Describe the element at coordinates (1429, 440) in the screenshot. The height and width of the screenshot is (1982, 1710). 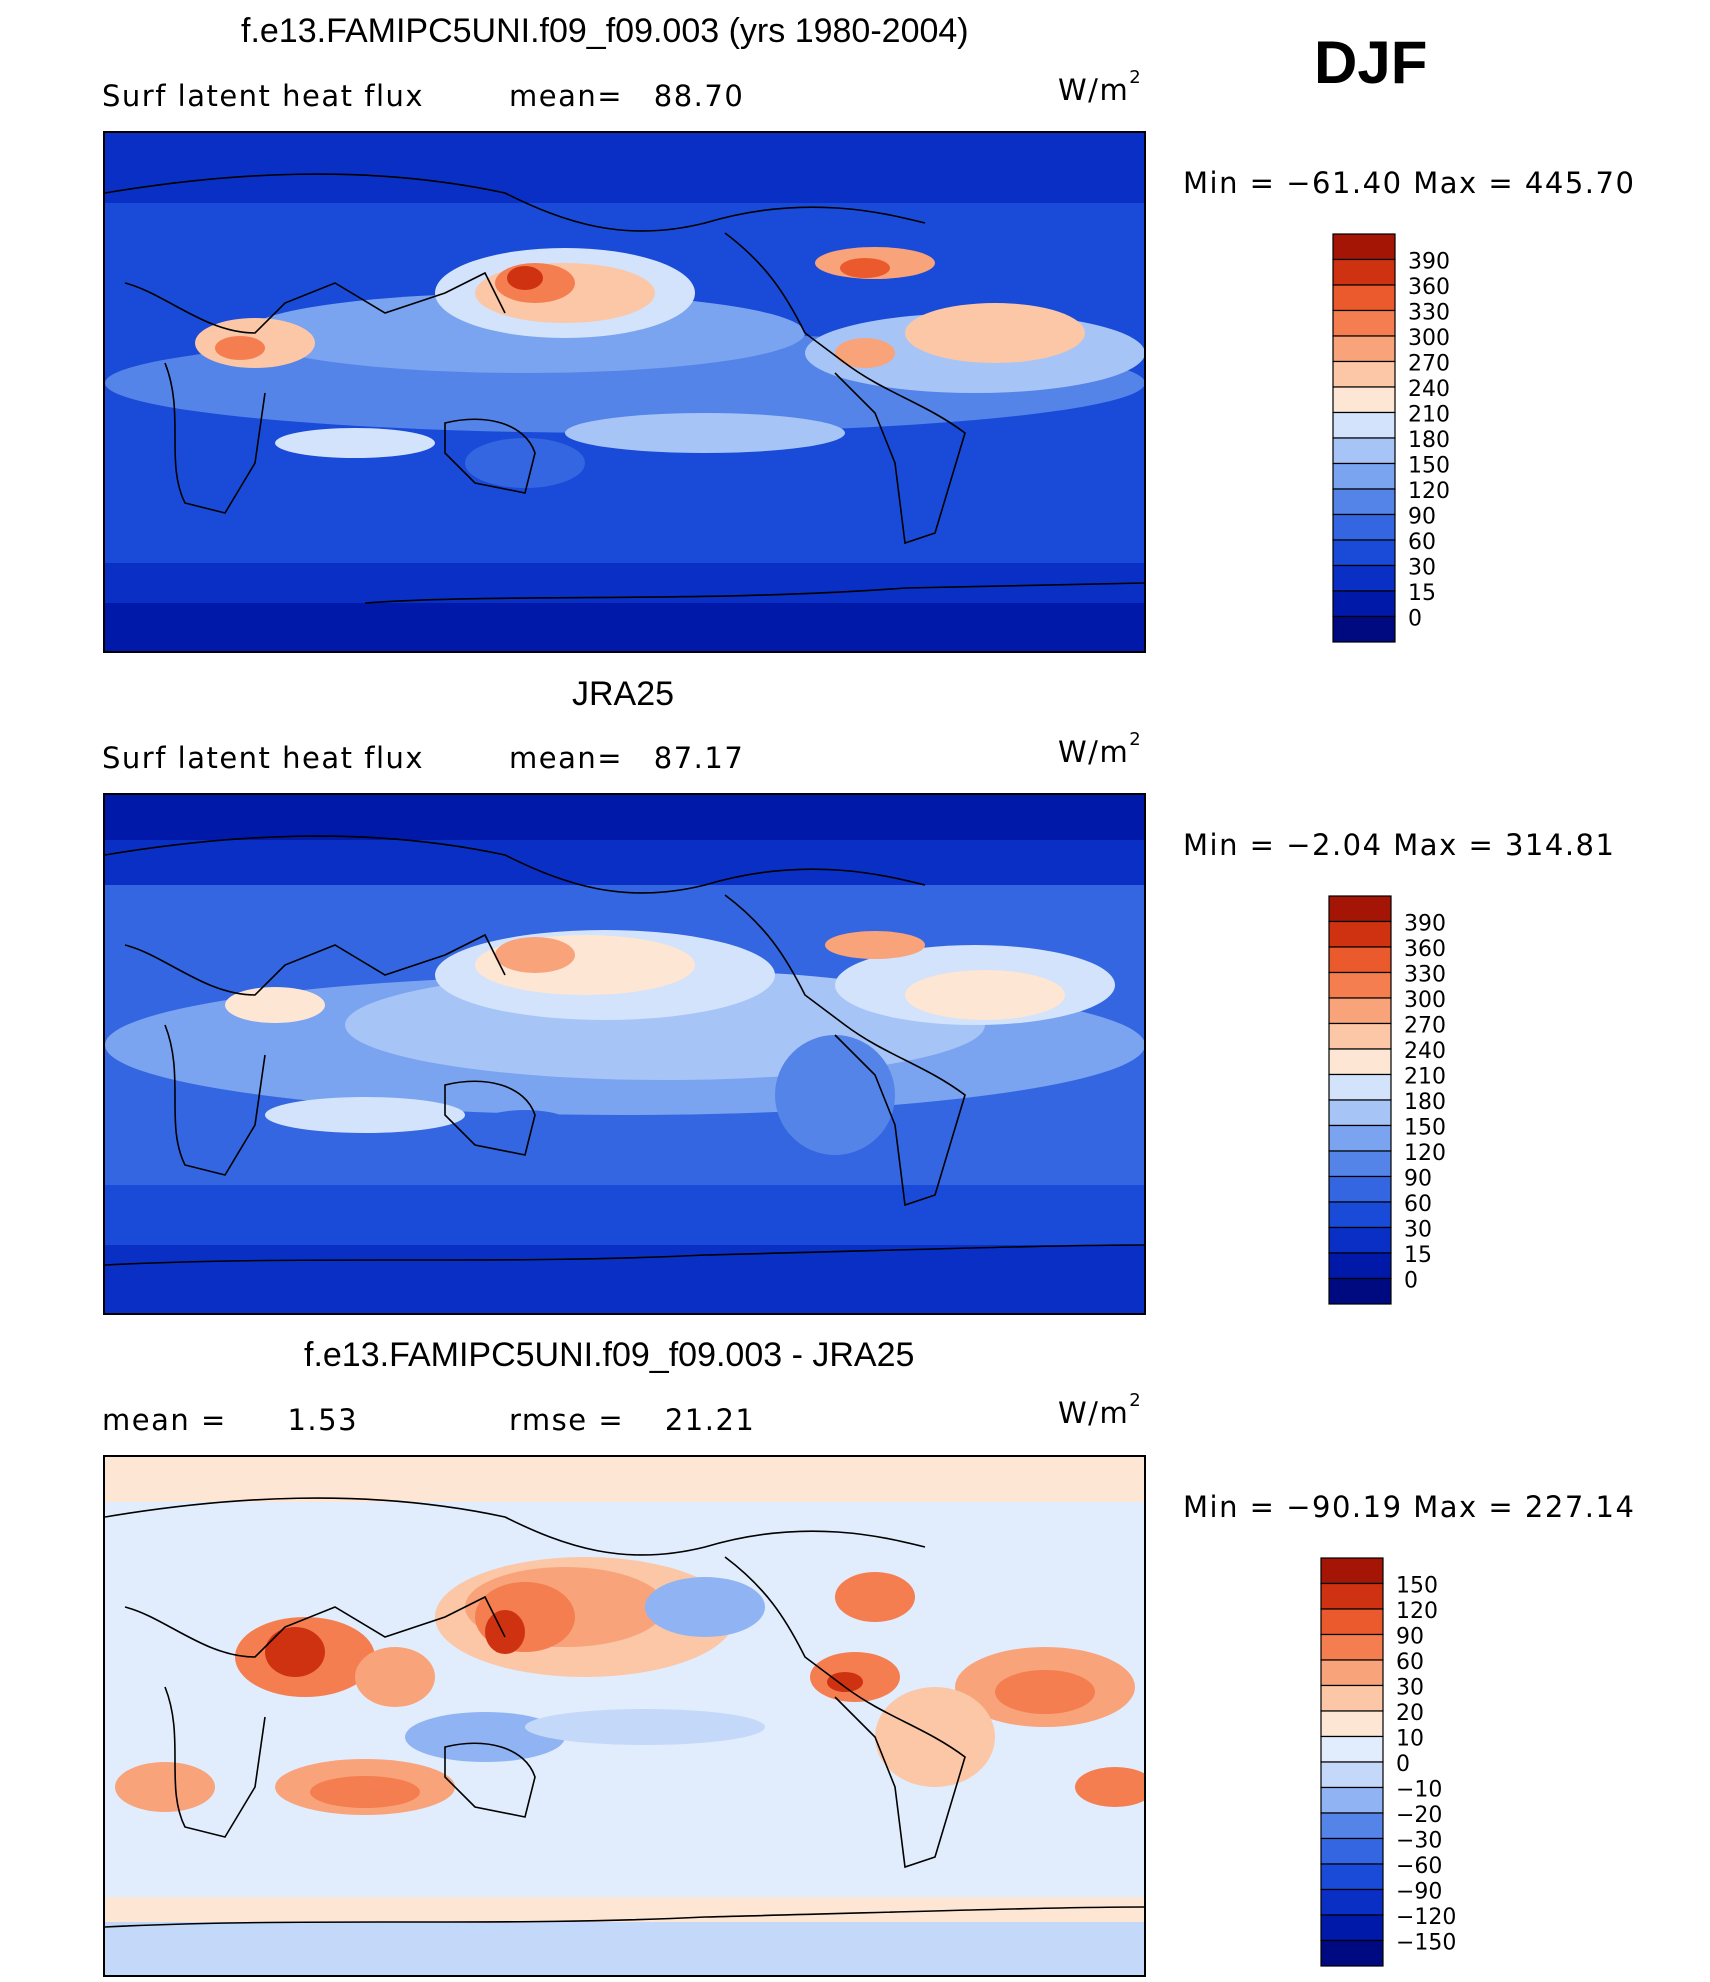
I see `colorbar-tick-label: 180` at that location.